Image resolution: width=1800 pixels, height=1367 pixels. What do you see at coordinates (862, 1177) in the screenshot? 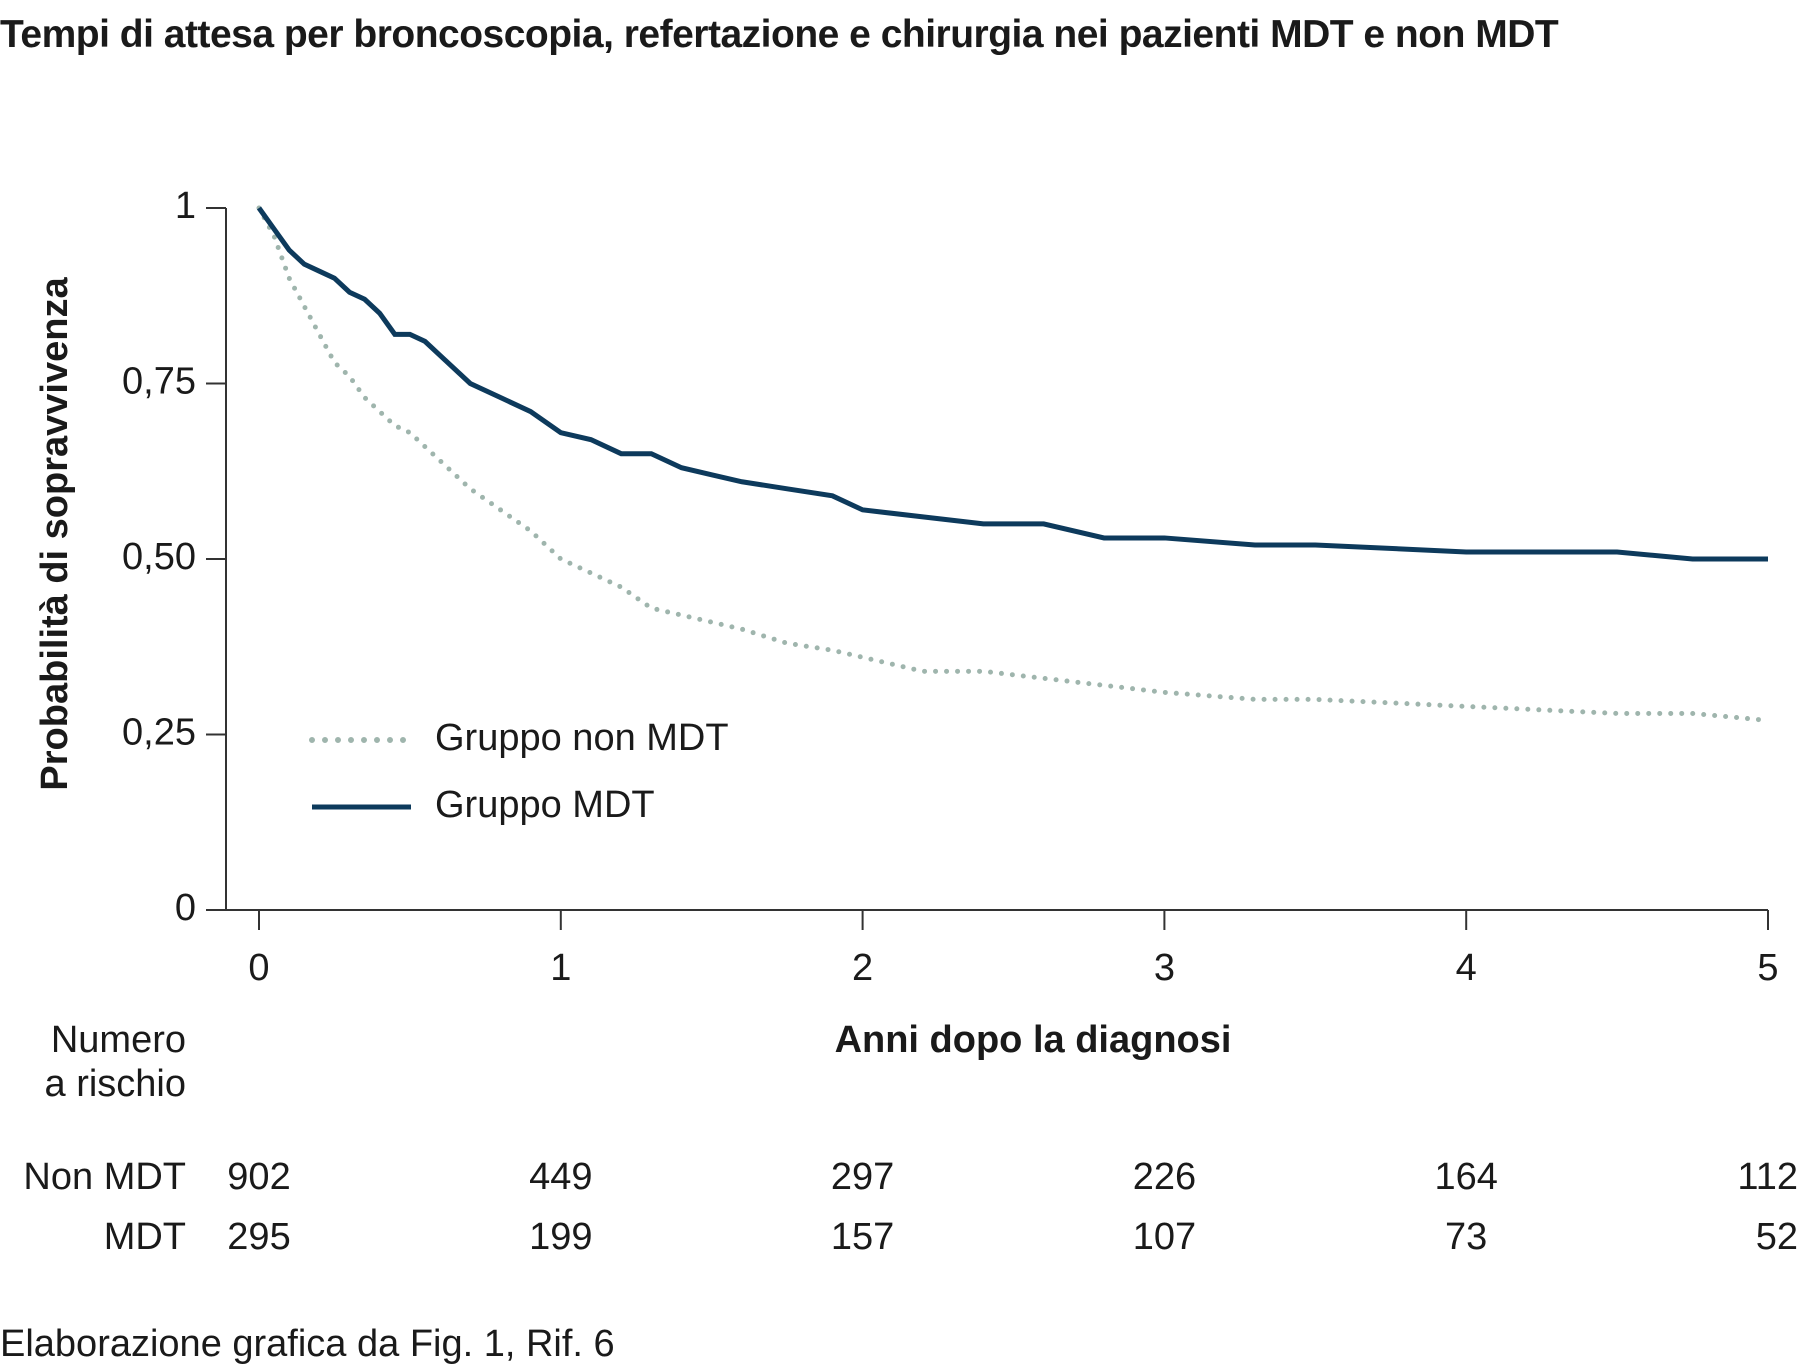
I see `risk-value: 297` at bounding box center [862, 1177].